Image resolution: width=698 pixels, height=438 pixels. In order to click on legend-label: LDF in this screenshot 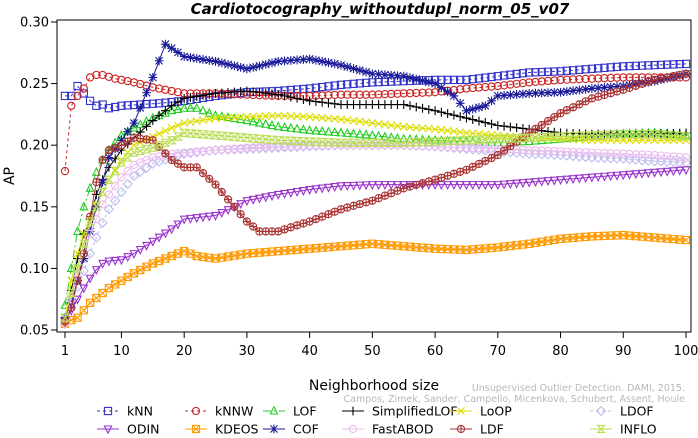, I will do `click(492, 428)`.